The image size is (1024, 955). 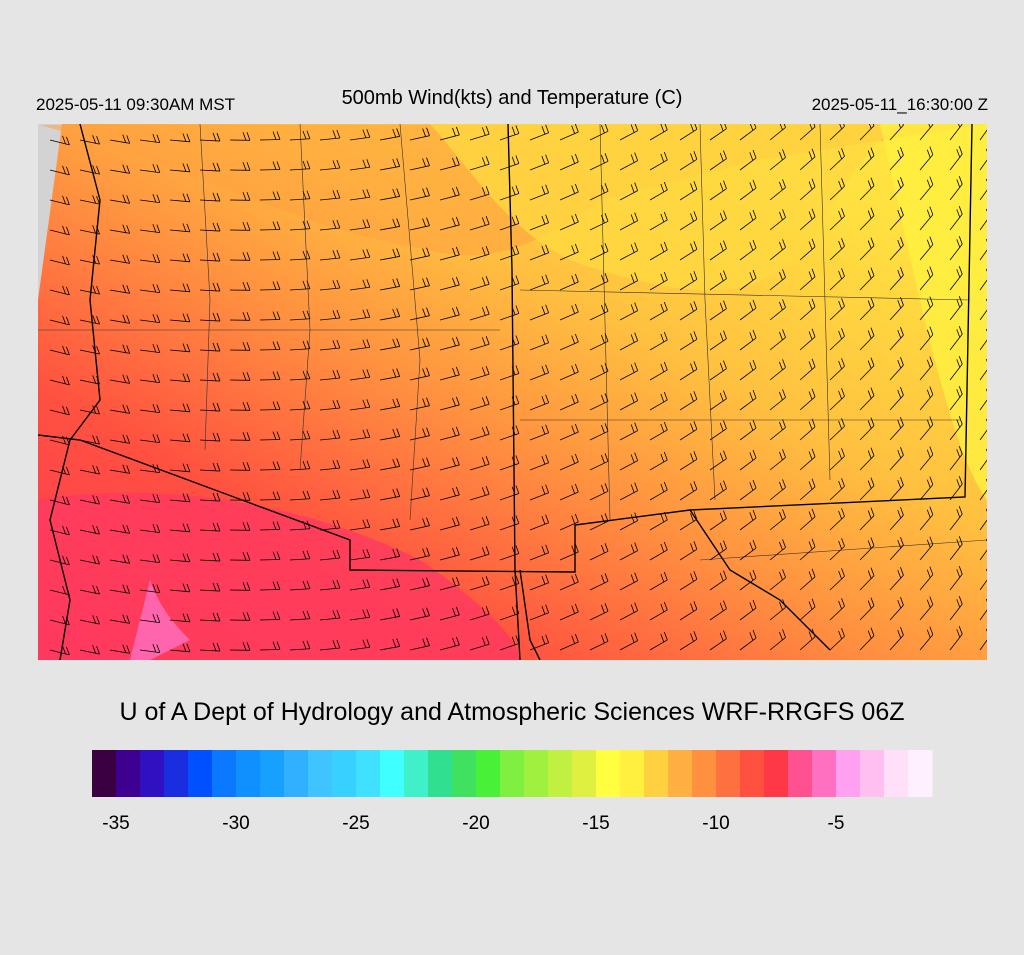 What do you see at coordinates (355, 823) in the screenshot?
I see `colorbar-tick-label: -25` at bounding box center [355, 823].